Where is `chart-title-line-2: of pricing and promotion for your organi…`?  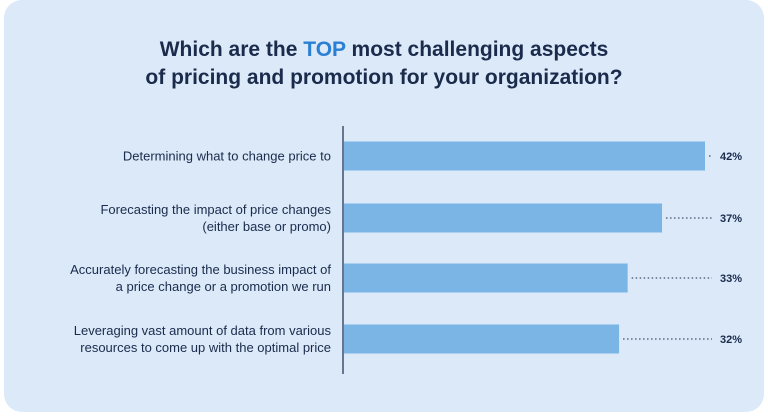 chart-title-line-2: of pricing and promotion for your organi… is located at coordinates (384, 77).